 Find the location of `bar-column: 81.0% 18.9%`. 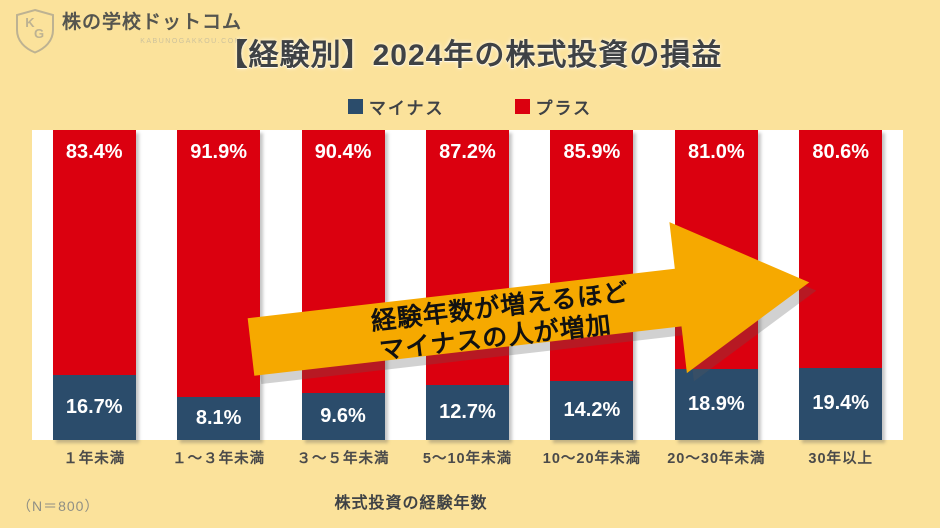

bar-column: 81.0% 18.9% is located at coordinates (716, 285).